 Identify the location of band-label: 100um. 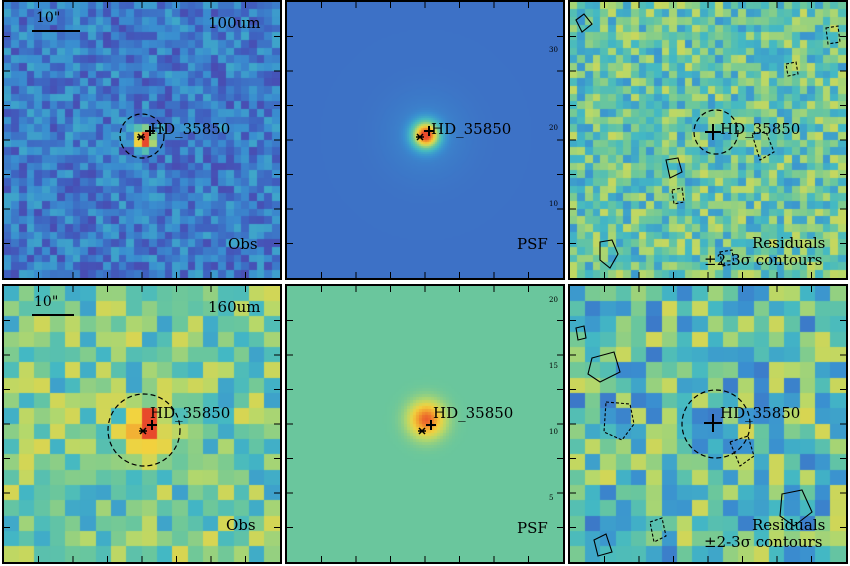
(234, 23).